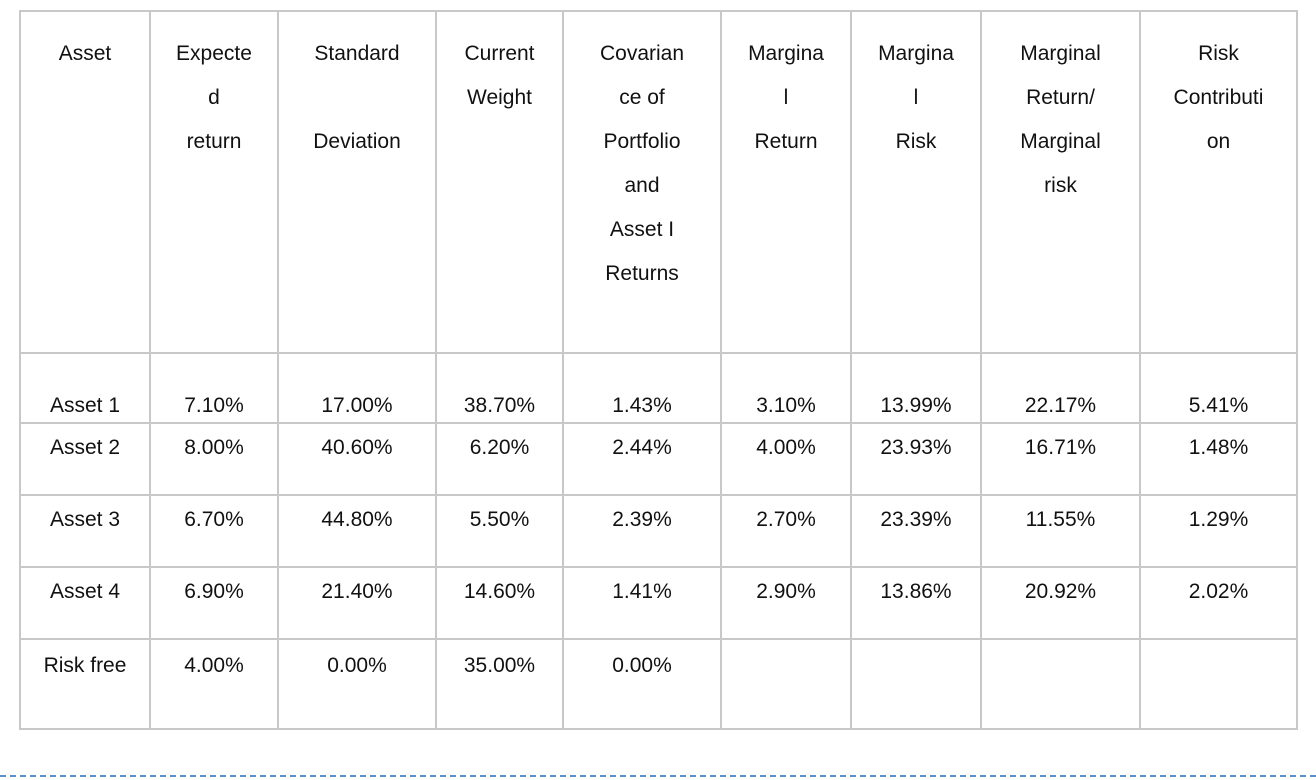 This screenshot has width=1316, height=780. Describe the element at coordinates (916, 388) in the screenshot. I see `table-cell: 13.99%` at that location.